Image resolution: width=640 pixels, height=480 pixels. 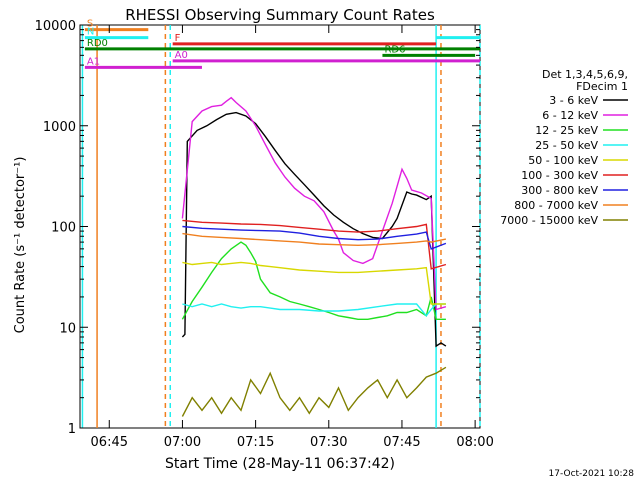 What do you see at coordinates (178, 38) in the screenshot?
I see `flag-label: F` at bounding box center [178, 38].